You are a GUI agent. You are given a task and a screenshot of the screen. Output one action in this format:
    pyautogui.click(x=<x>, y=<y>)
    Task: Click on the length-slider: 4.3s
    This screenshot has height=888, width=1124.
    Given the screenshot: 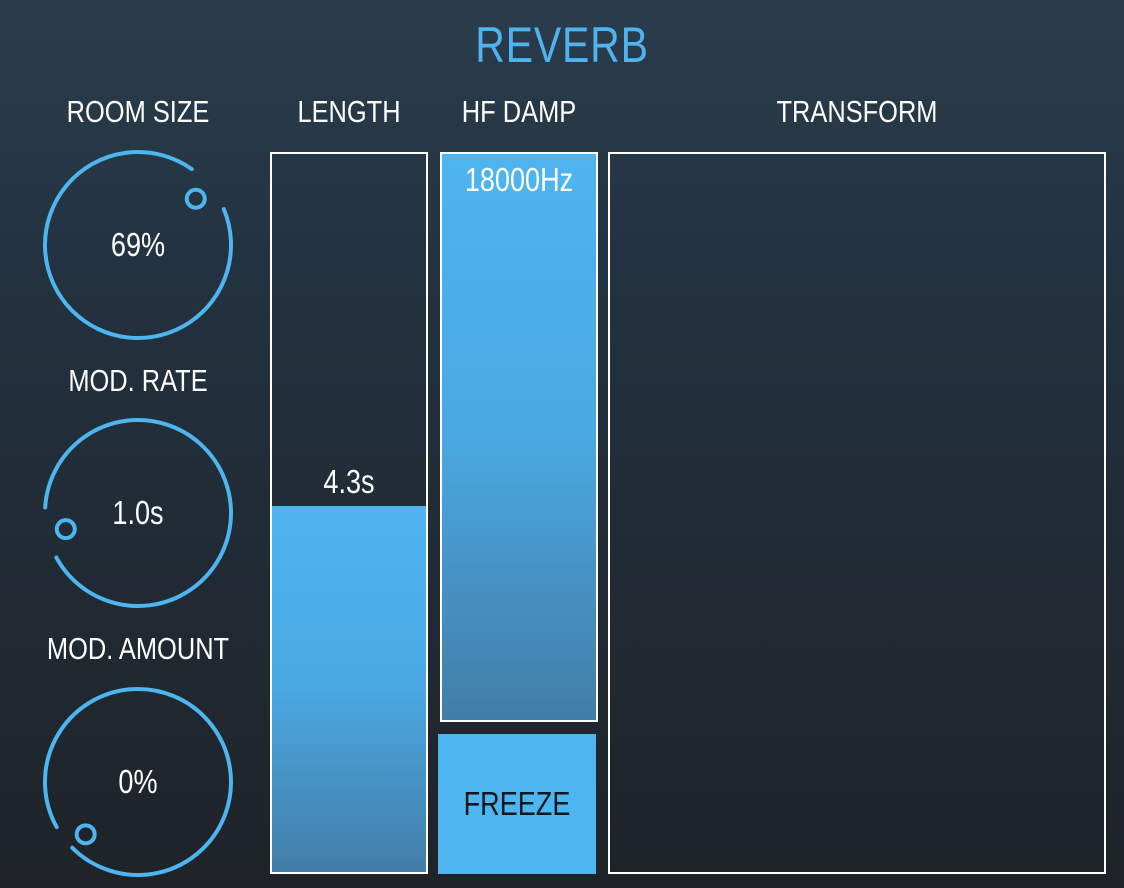 What is the action you would take?
    pyautogui.click(x=349, y=513)
    